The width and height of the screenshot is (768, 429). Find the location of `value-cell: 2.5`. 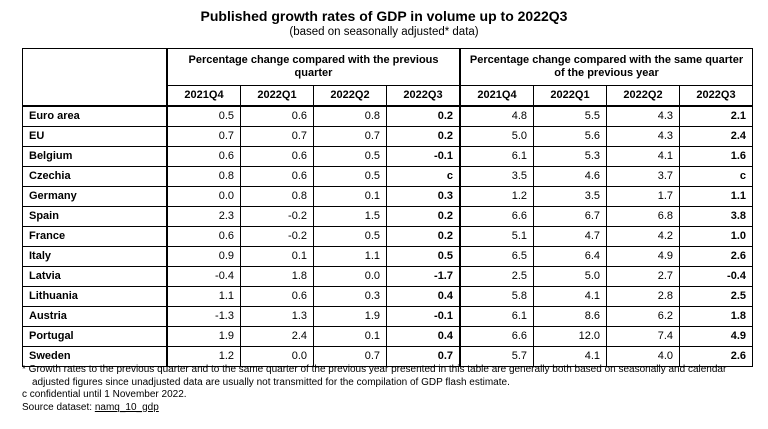

value-cell: 2.5 is located at coordinates (496, 276).